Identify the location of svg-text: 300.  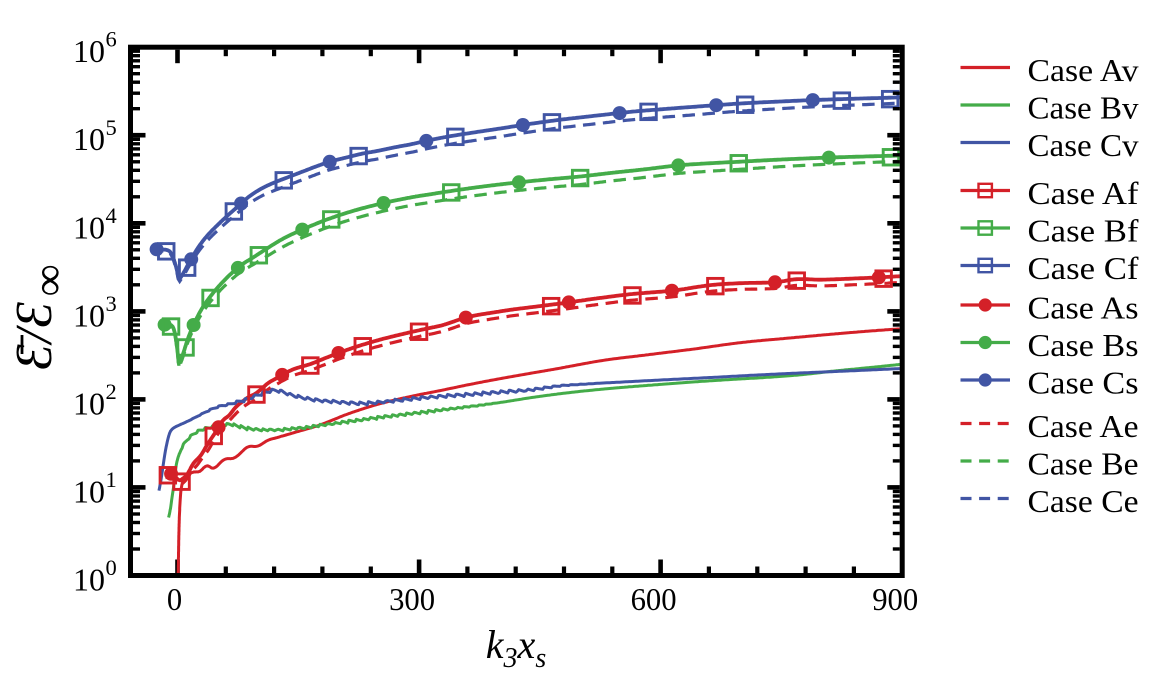
(412, 599).